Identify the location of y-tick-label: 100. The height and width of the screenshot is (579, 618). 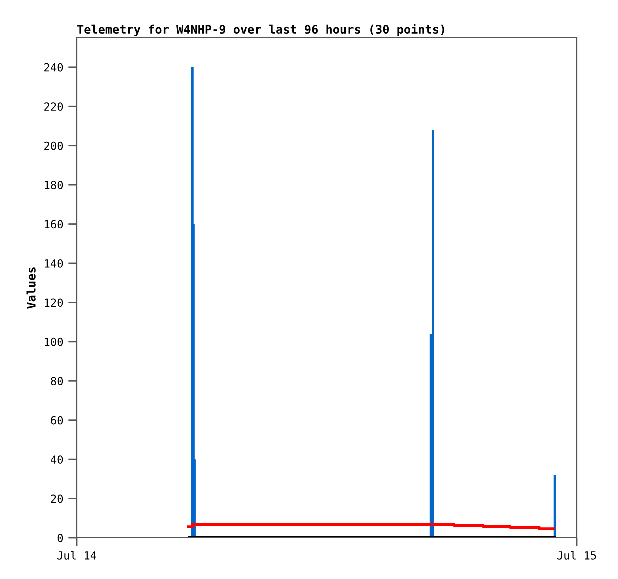
(54, 342).